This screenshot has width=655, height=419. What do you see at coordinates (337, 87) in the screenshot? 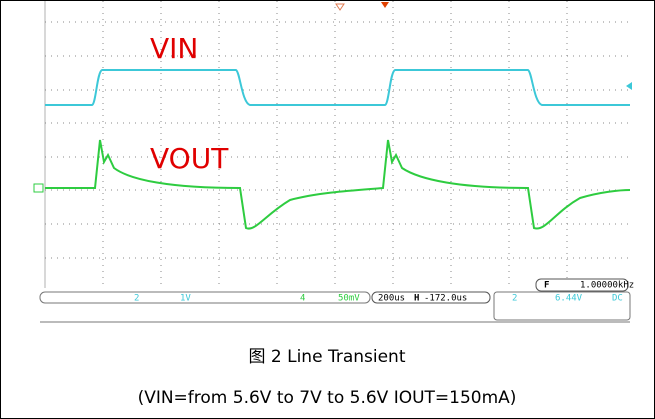
I see `vin-trace` at bounding box center [337, 87].